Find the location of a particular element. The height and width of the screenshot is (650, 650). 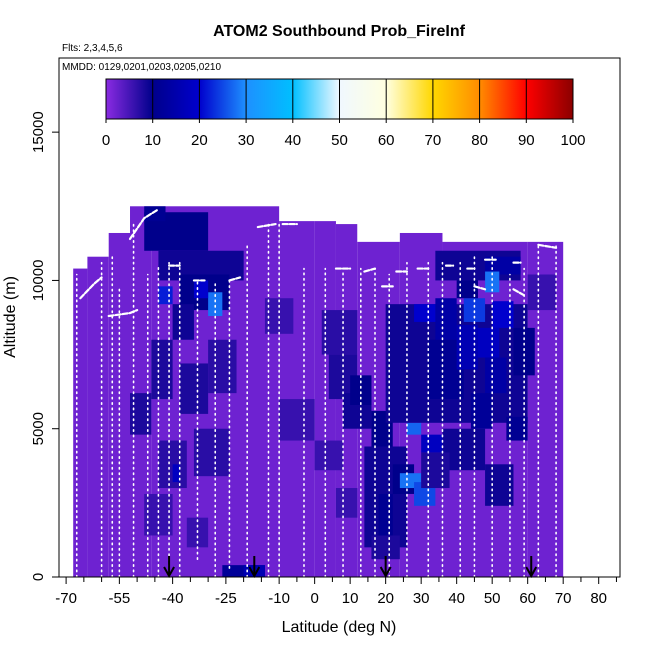

x-tick-label: -25 is located at coordinates (226, 598).